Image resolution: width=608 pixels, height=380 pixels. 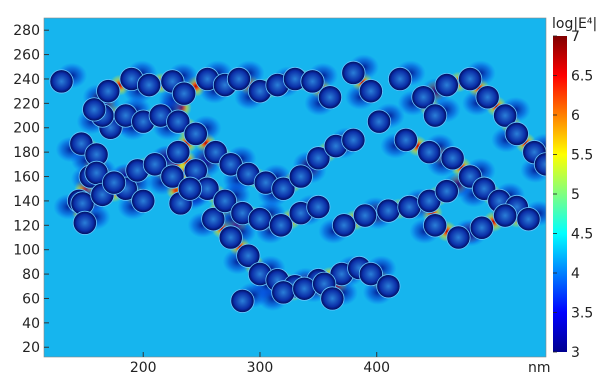 I want to click on y-tick-label: 240, so click(x=26, y=80).